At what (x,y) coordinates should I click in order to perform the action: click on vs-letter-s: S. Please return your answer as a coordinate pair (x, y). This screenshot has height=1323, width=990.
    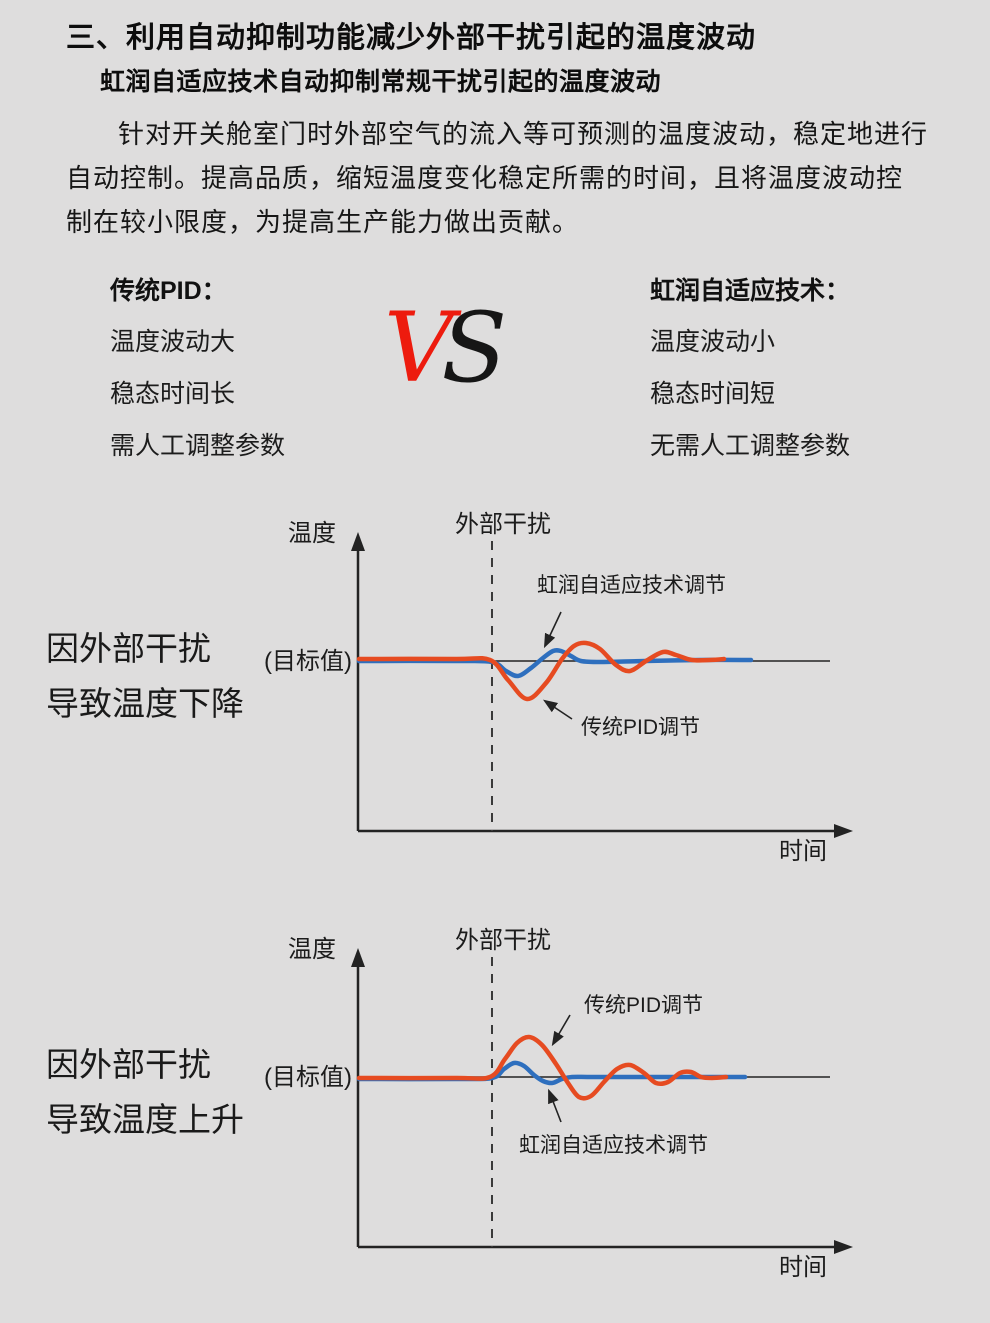
    Looking at the image, I should click on (474, 348).